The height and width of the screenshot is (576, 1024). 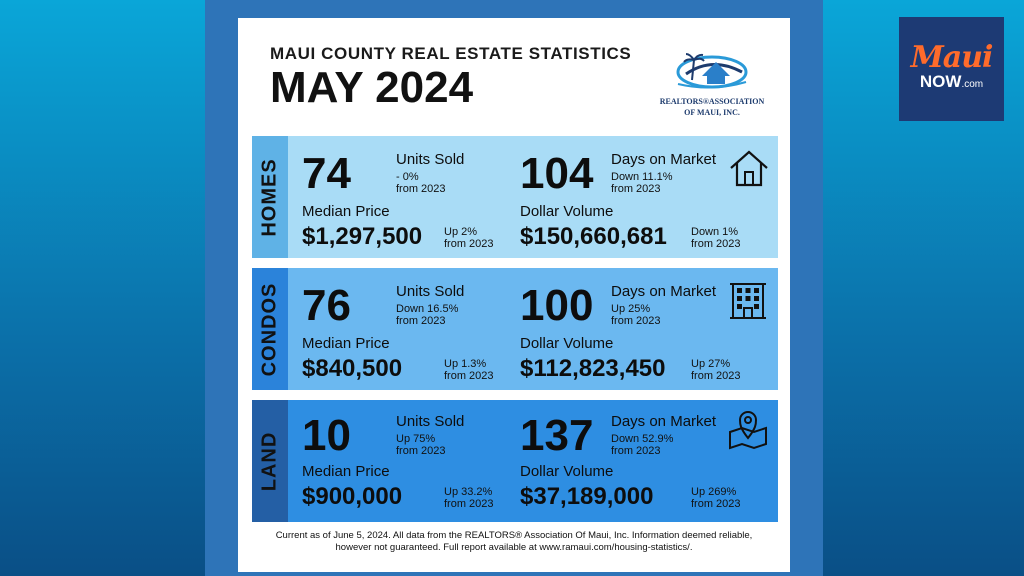 I want to click on condos-units-from: from 2023, so click(x=421, y=321).